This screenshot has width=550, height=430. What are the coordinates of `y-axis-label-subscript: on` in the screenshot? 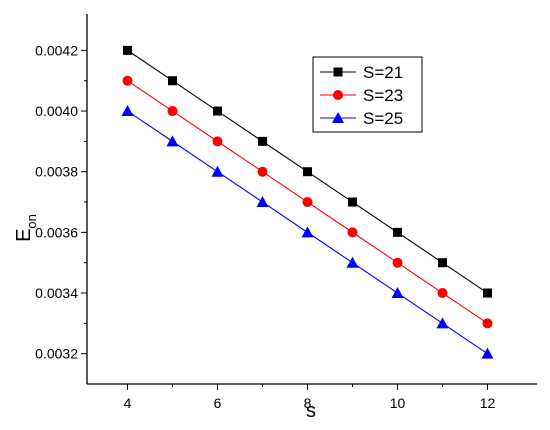 It's located at (31, 221).